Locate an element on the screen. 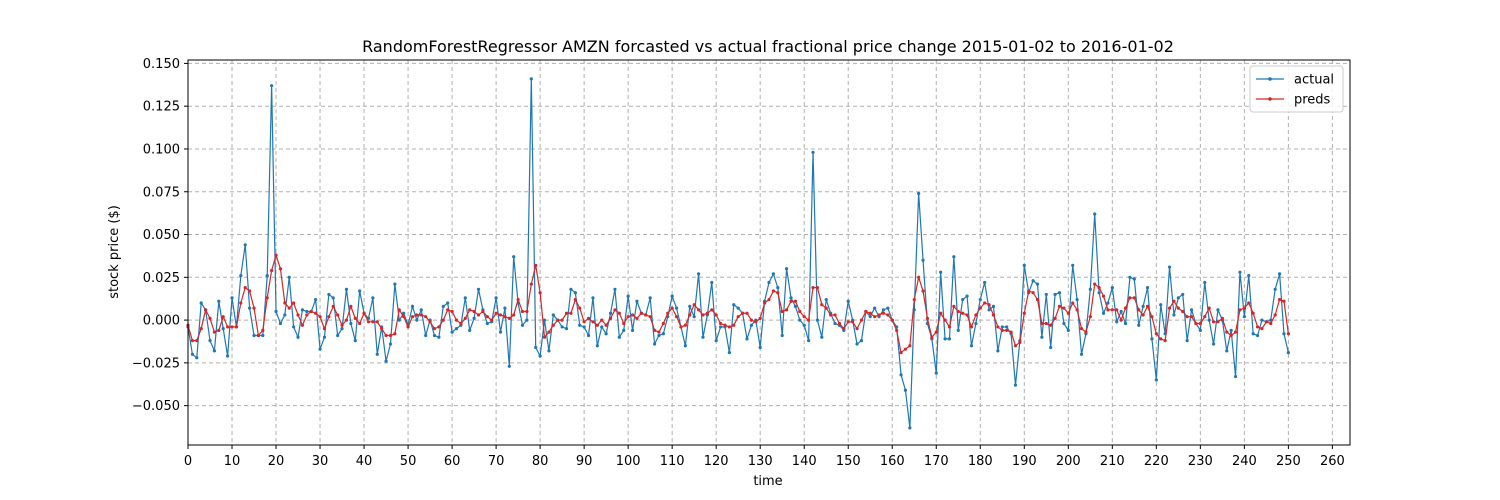 The image size is (1500, 500). y-tick-label: 0.125 is located at coordinates (161, 107).